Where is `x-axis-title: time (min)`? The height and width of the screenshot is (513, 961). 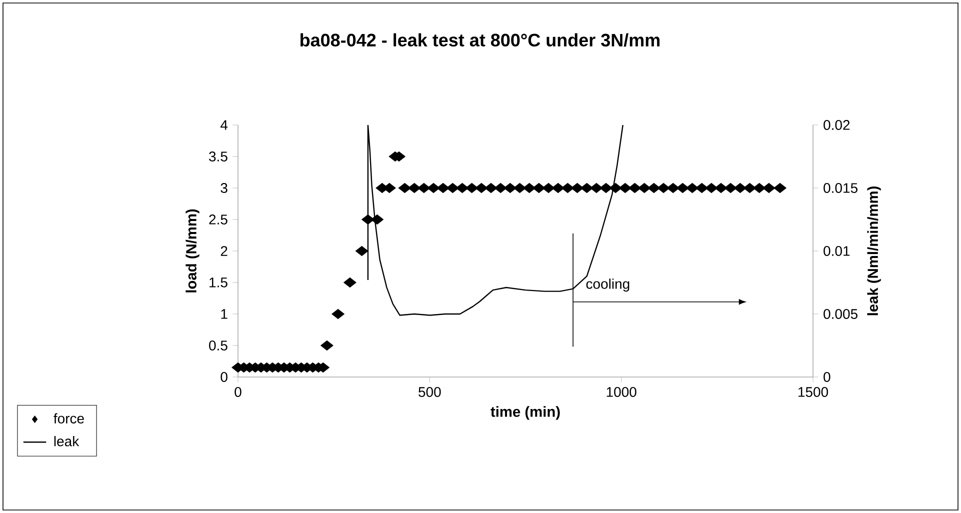
x-axis-title: time (min) is located at coordinates (525, 413).